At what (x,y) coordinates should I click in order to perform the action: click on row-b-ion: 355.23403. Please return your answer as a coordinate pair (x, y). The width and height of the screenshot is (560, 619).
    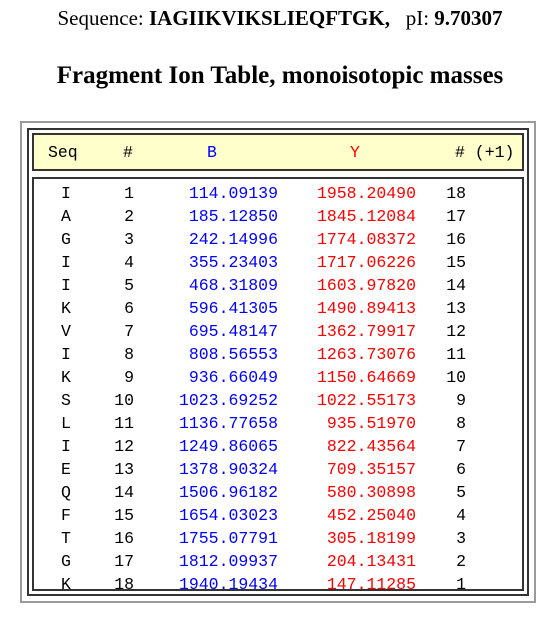
    Looking at the image, I should click on (233, 262).